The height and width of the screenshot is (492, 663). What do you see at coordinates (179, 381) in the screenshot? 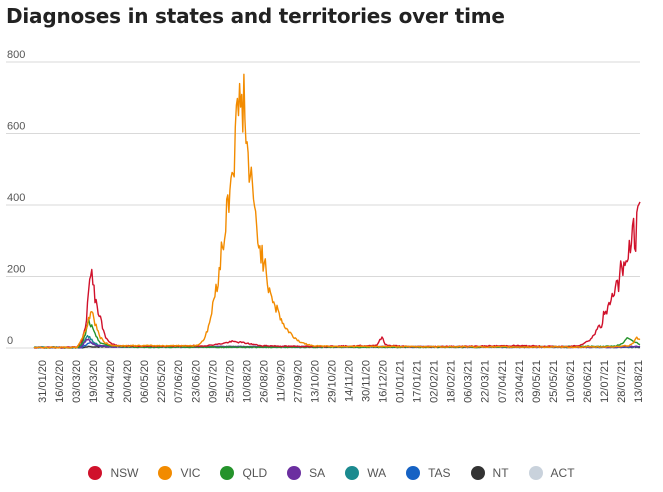
I see `x-tick-label: 07/06/20` at bounding box center [179, 381].